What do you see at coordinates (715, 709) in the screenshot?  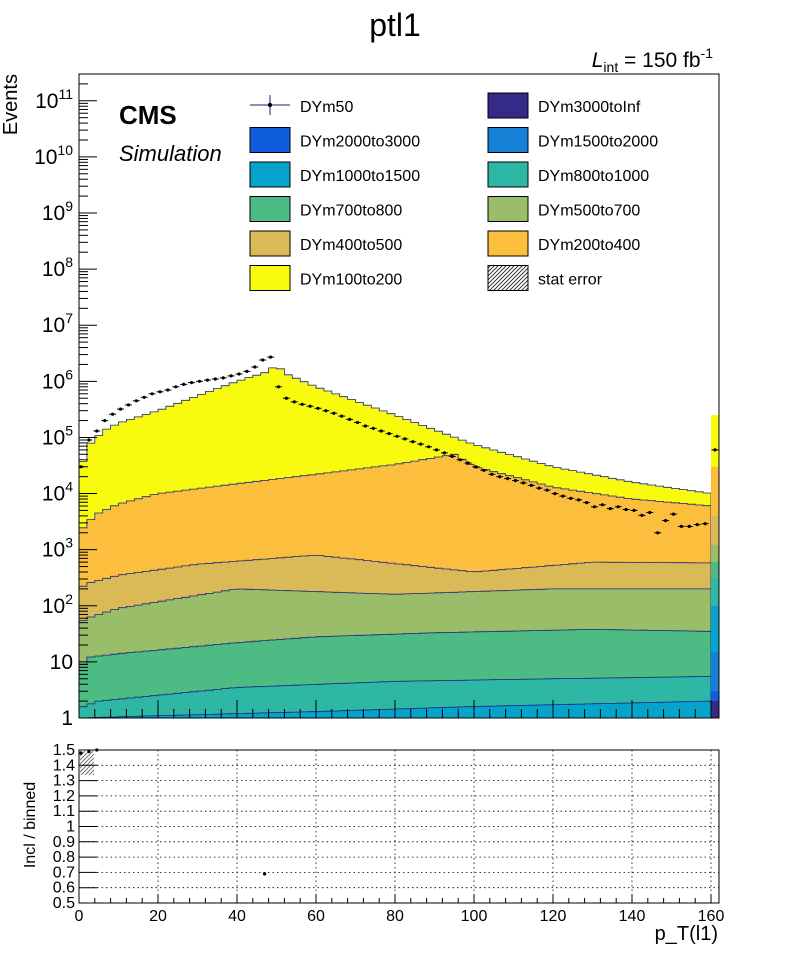 I see `overflow-DYm3000toInf` at bounding box center [715, 709].